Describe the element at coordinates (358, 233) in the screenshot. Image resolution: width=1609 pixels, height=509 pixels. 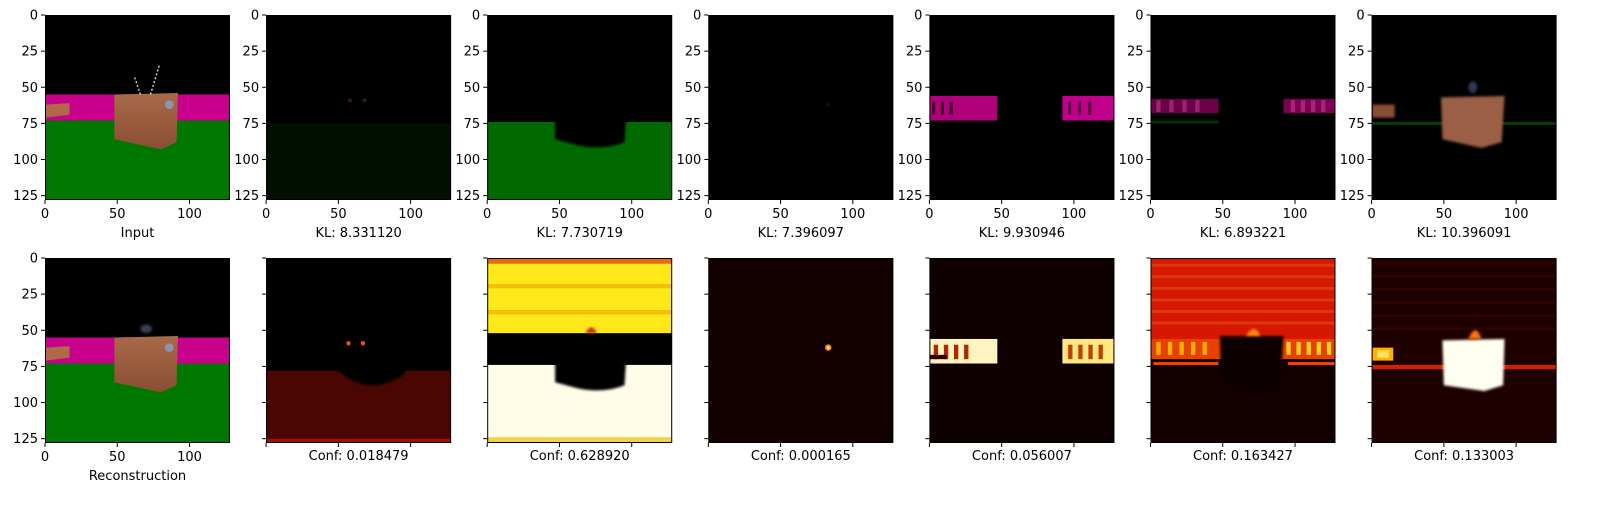
I see `panel-caption: KL: 8.331120` at that location.